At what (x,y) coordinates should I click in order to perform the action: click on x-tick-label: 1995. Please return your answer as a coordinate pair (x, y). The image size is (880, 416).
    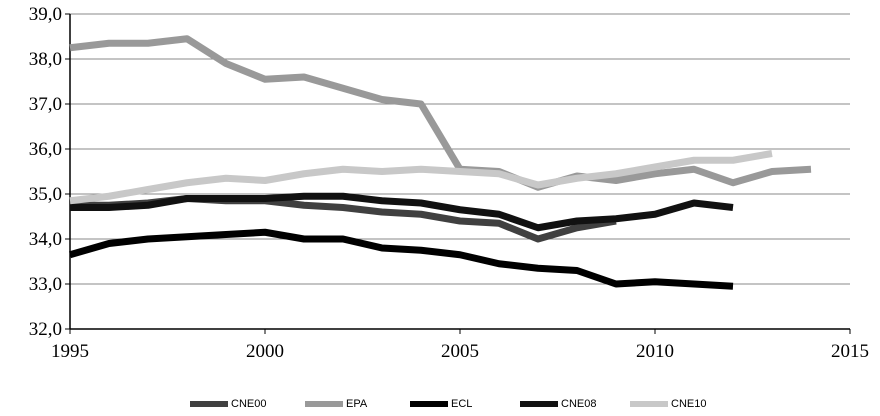
    Looking at the image, I should click on (70, 351).